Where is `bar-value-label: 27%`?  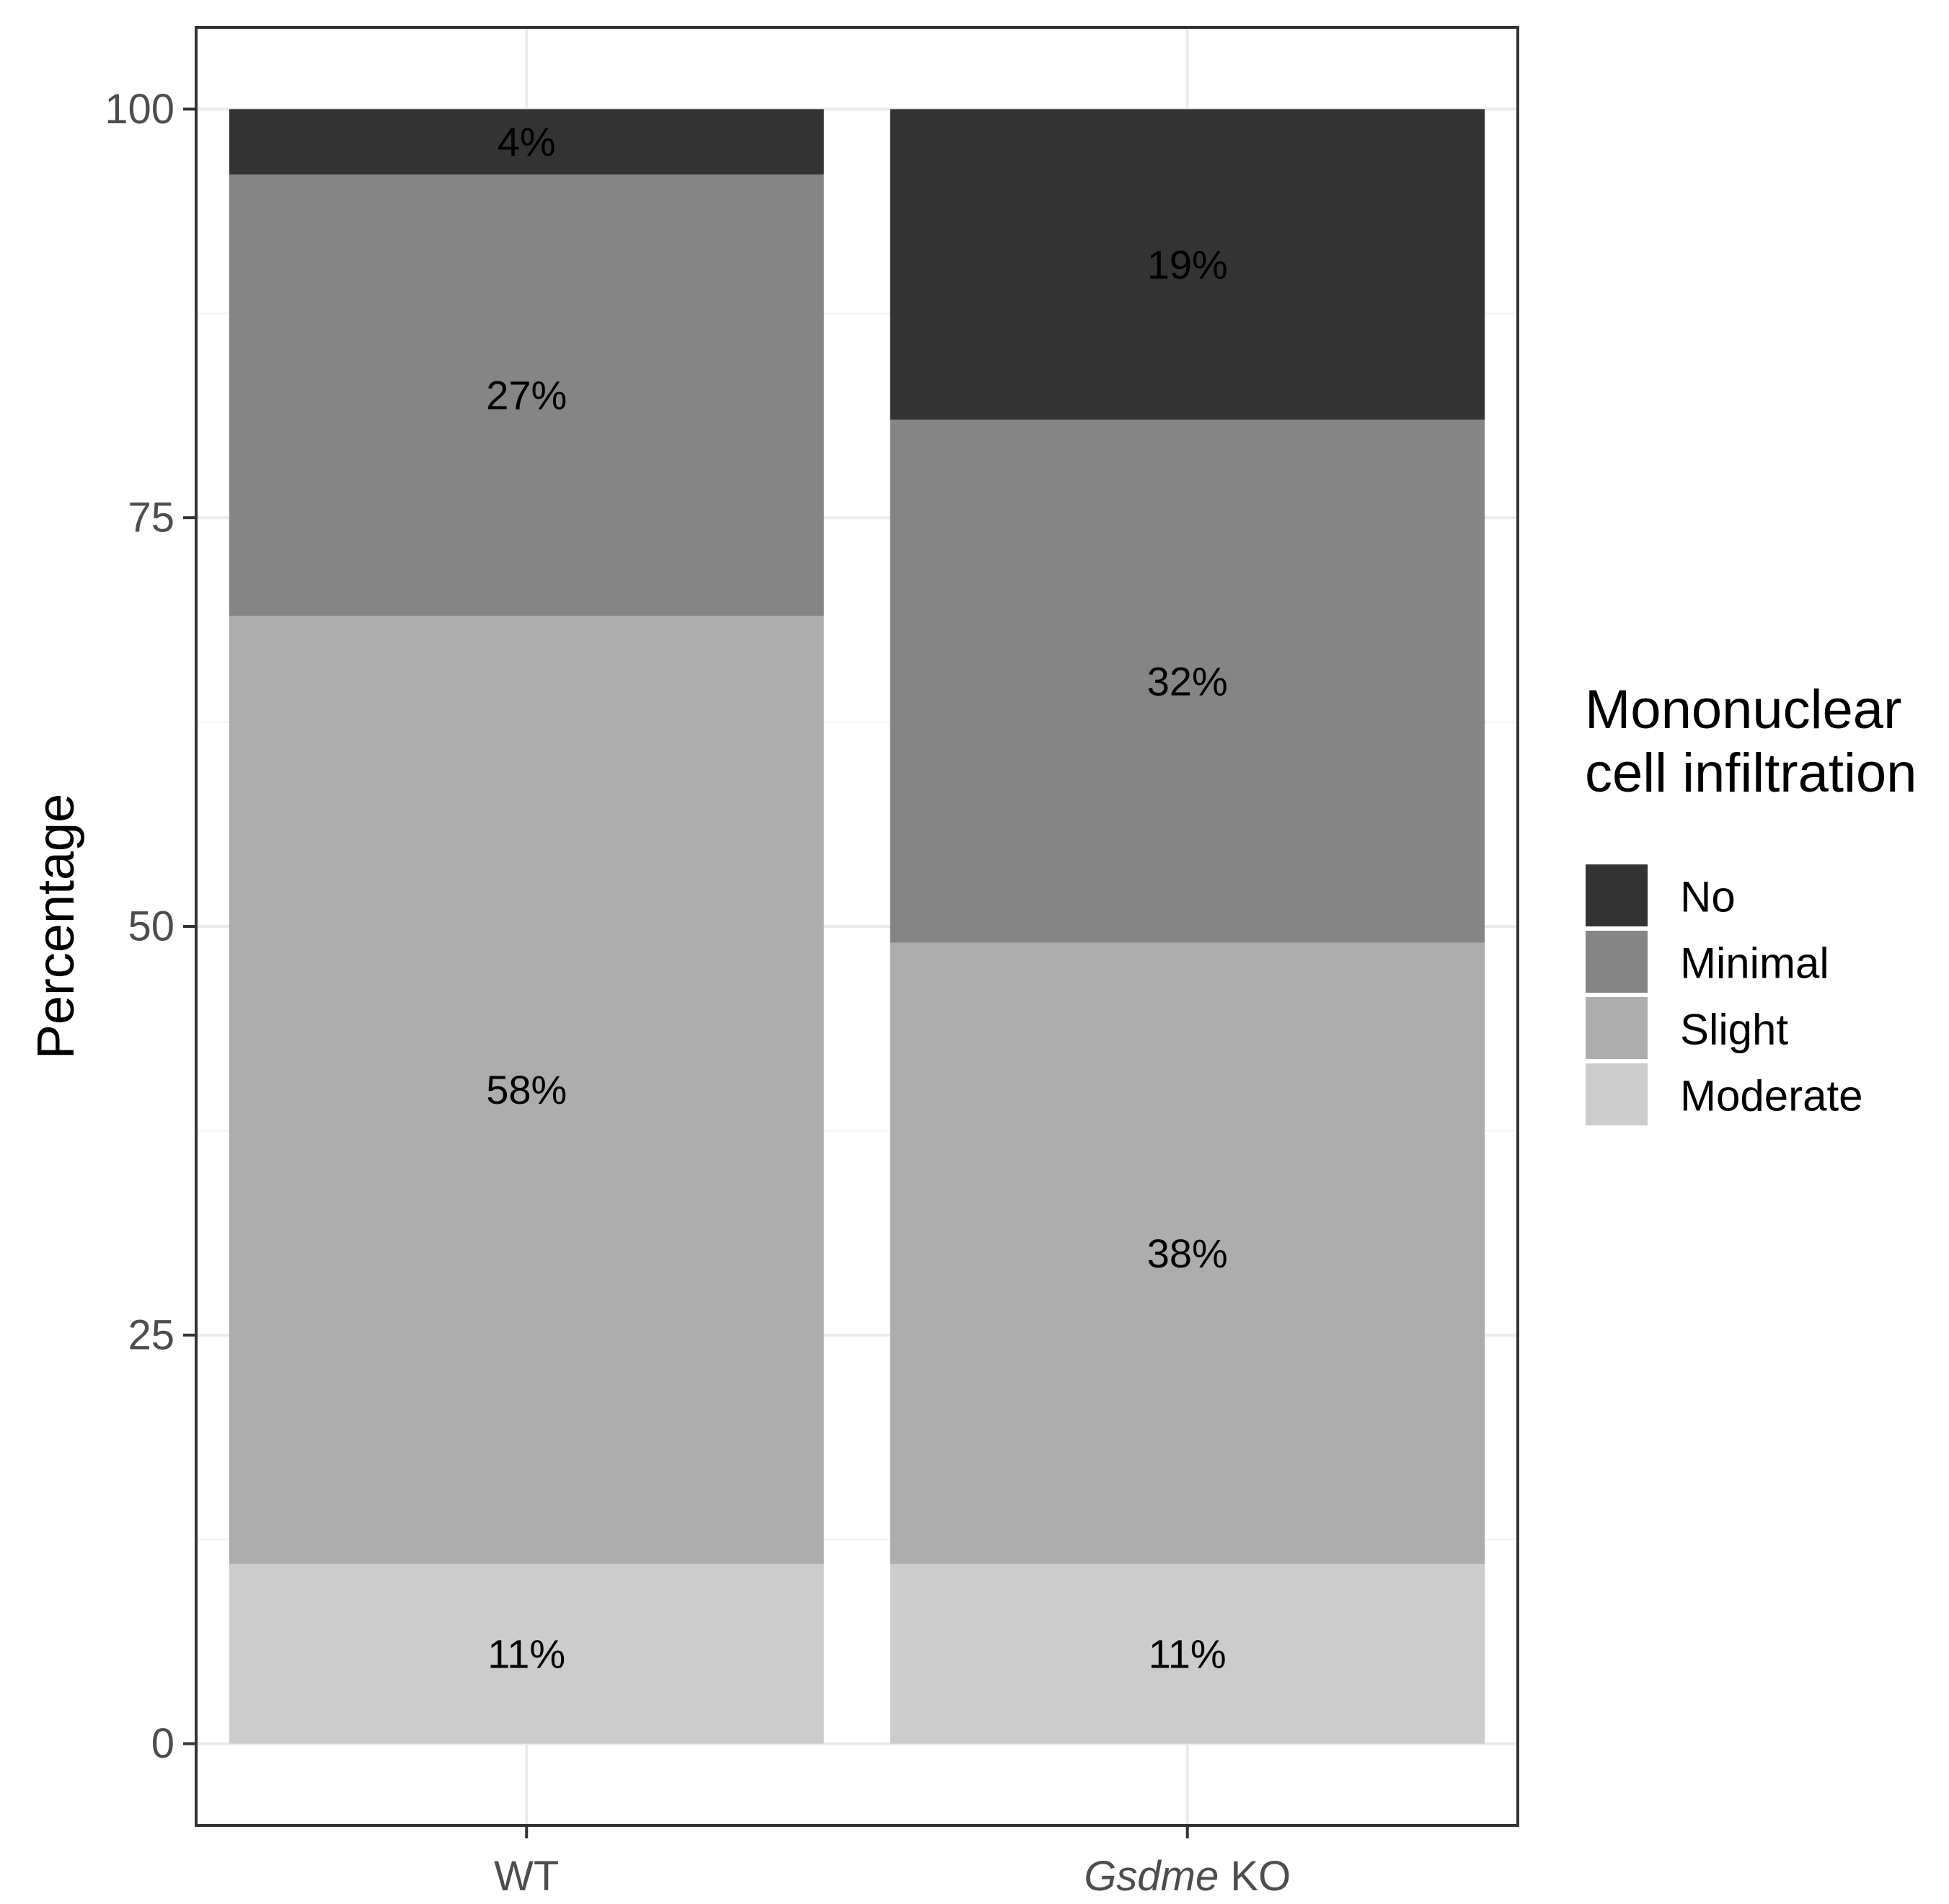 bar-value-label: 27% is located at coordinates (526, 395).